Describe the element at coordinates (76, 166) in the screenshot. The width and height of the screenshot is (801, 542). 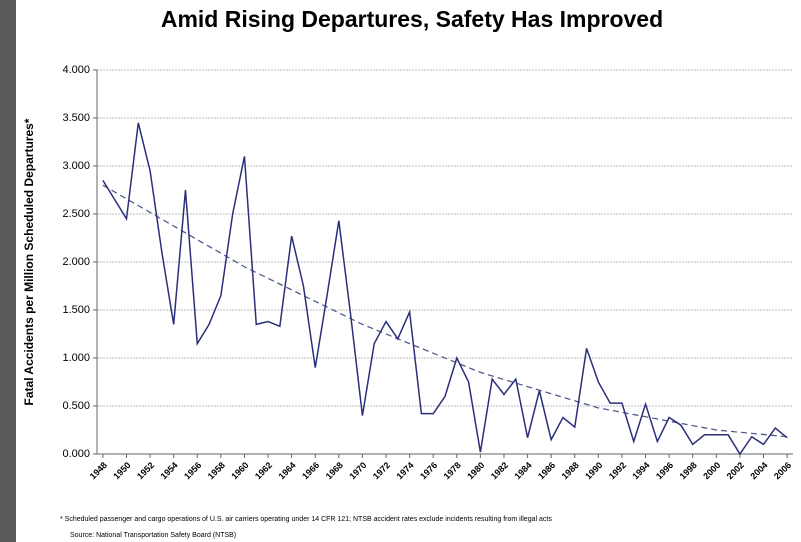
I see `y-tick-label: 3.000` at that location.